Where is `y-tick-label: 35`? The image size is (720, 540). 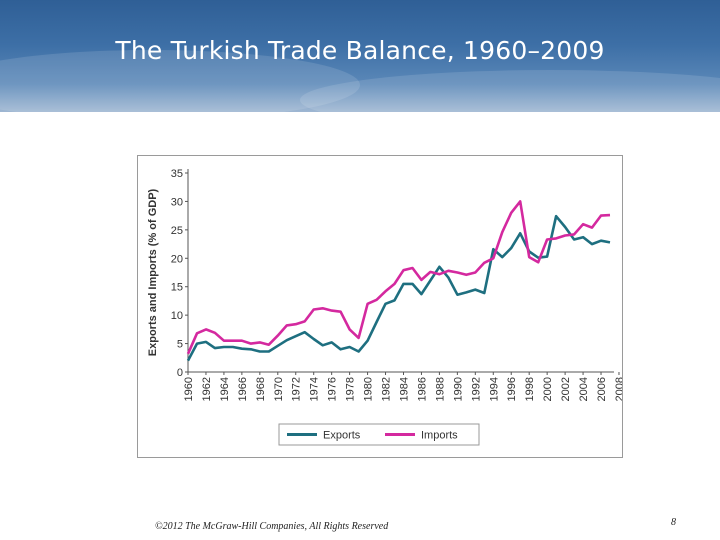
y-tick-label: 35 is located at coordinates (177, 174).